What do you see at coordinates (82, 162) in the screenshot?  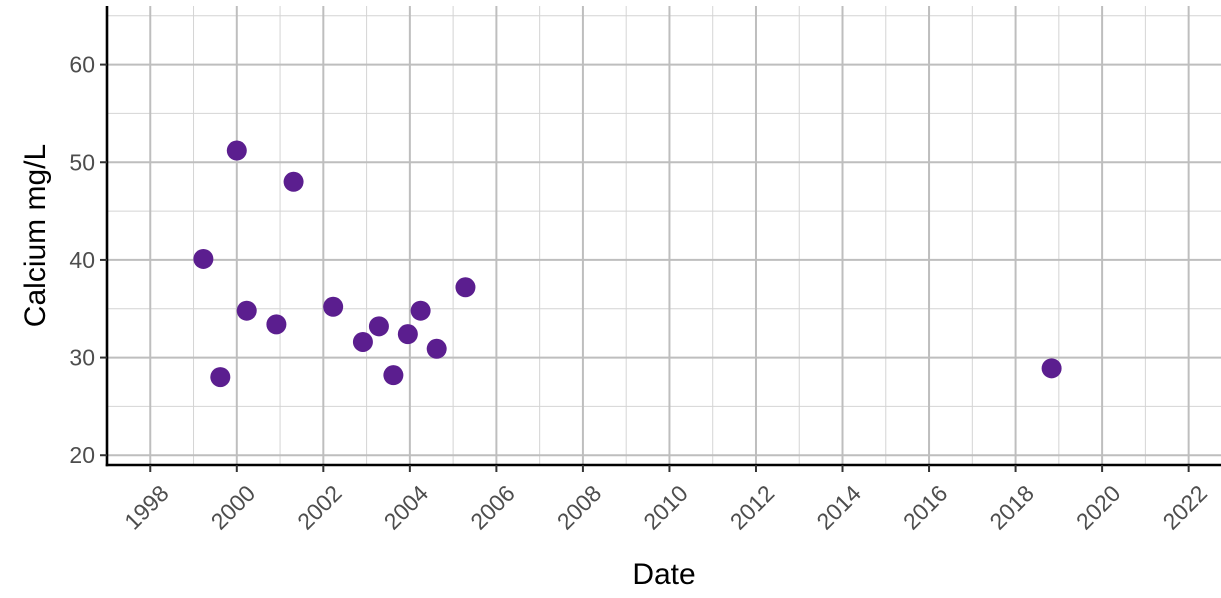 I see `y-tick-label: 50` at bounding box center [82, 162].